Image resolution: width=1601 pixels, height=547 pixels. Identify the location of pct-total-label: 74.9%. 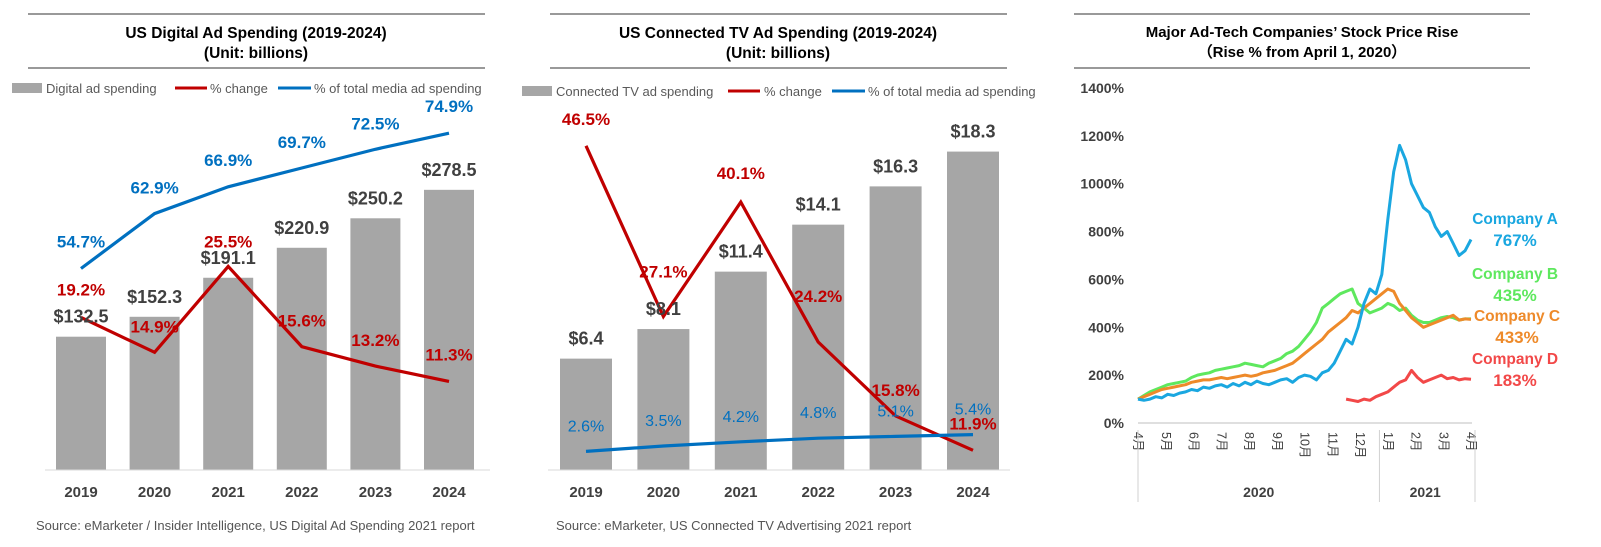
(449, 106).